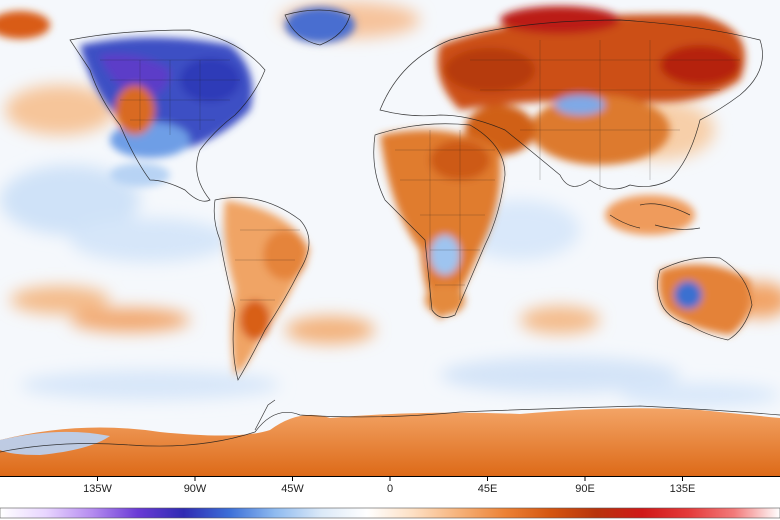 Image resolution: width=780 pixels, height=520 pixels. What do you see at coordinates (683, 489) in the screenshot?
I see `tick-label: 135E` at bounding box center [683, 489].